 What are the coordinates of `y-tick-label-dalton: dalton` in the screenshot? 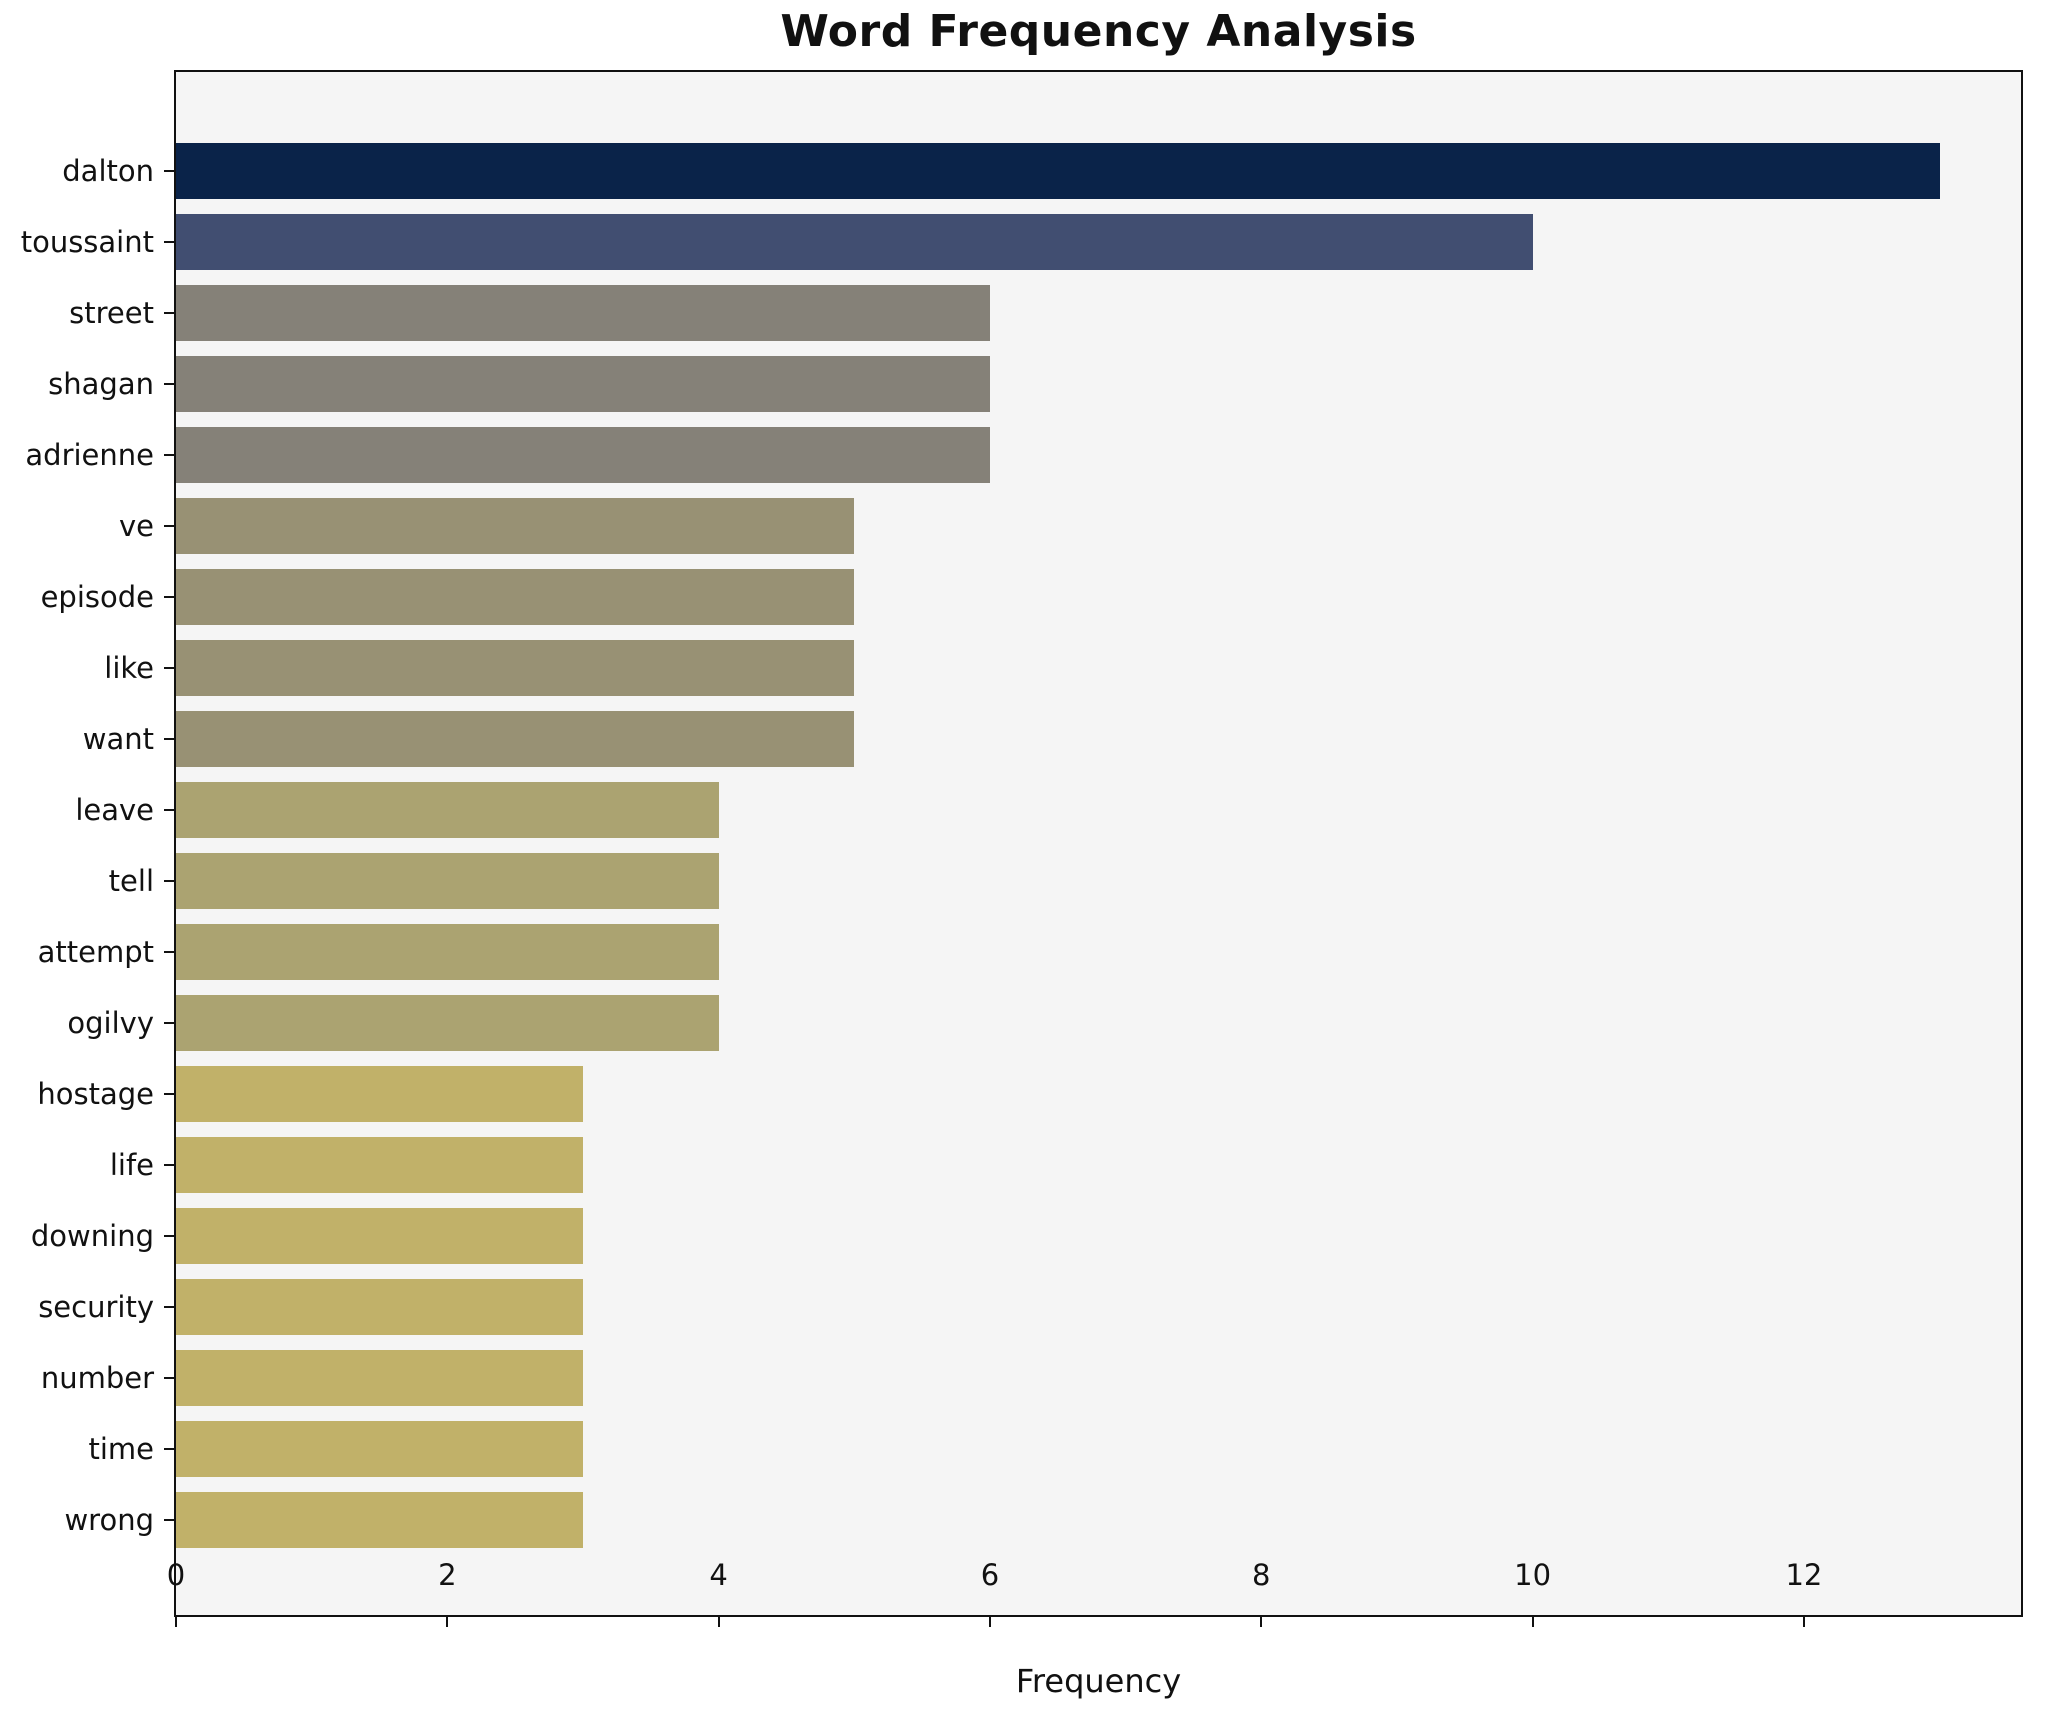 It's located at (108, 170).